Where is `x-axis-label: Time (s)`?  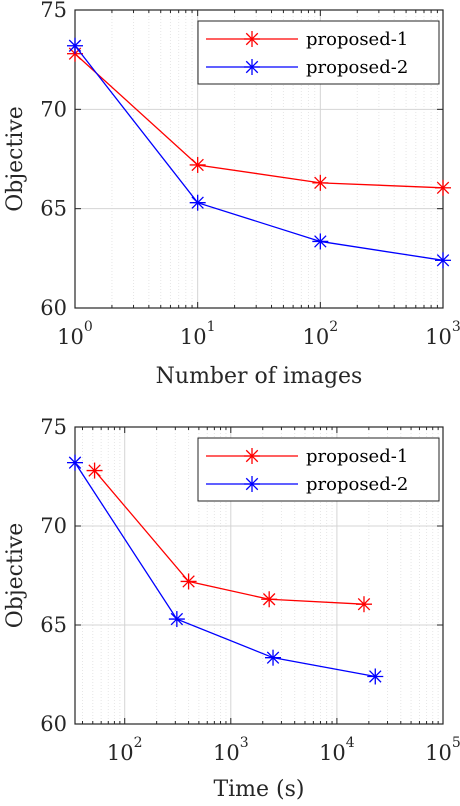 x-axis-label: Time (s) is located at coordinates (258, 789).